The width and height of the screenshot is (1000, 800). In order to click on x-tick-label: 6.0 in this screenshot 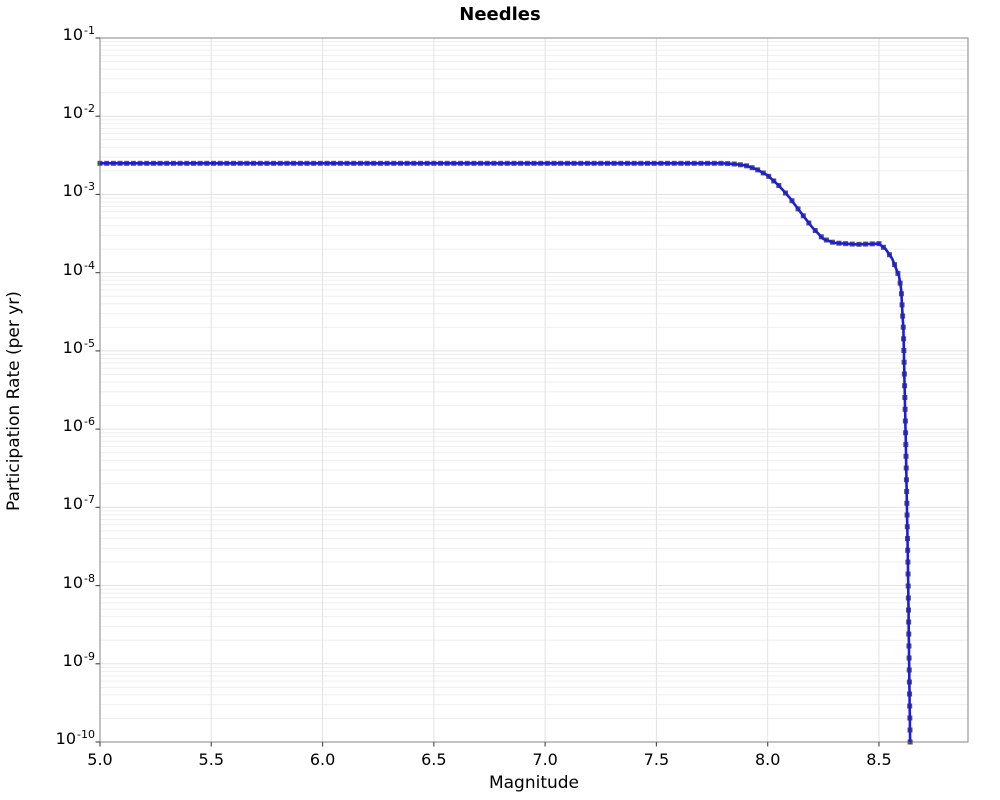, I will do `click(322, 759)`.